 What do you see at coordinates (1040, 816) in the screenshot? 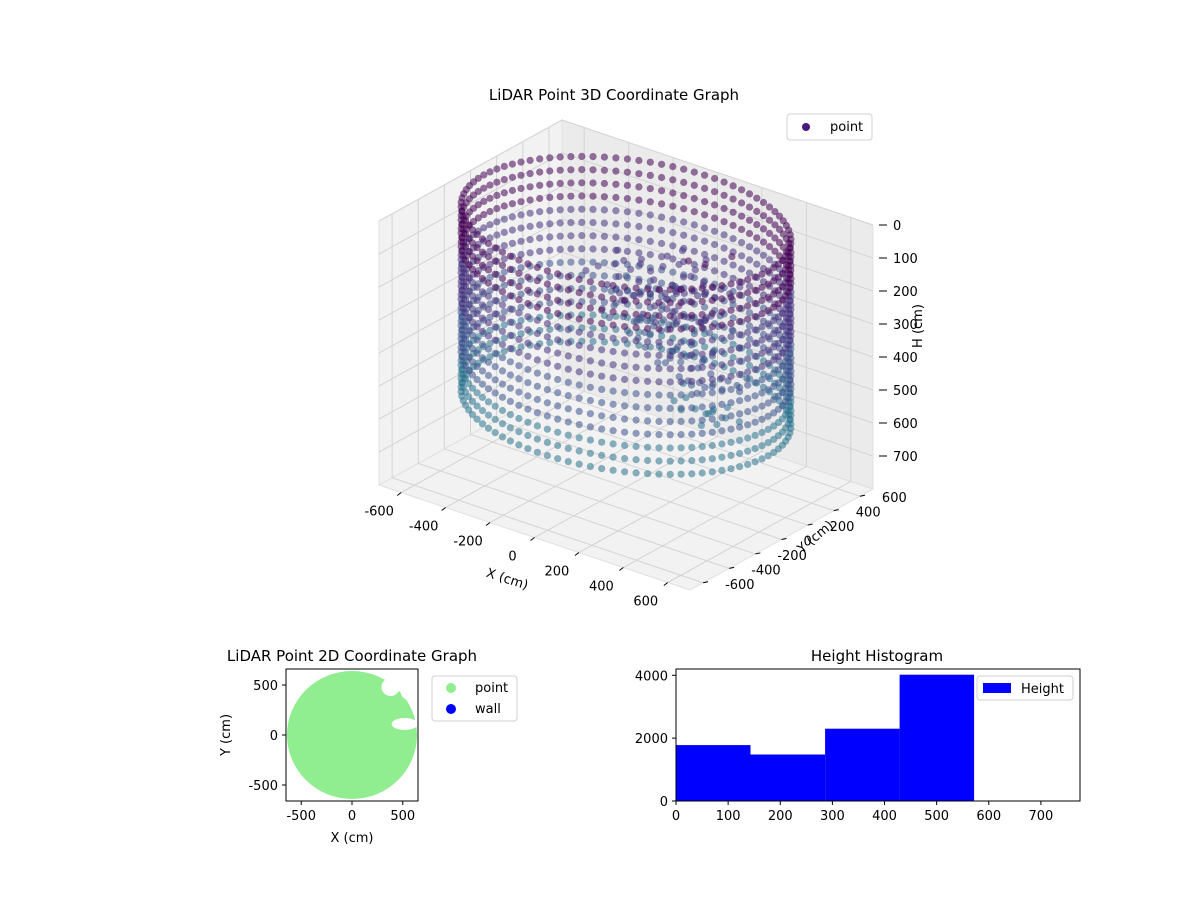
I see `x-tick-label: 700` at bounding box center [1040, 816].